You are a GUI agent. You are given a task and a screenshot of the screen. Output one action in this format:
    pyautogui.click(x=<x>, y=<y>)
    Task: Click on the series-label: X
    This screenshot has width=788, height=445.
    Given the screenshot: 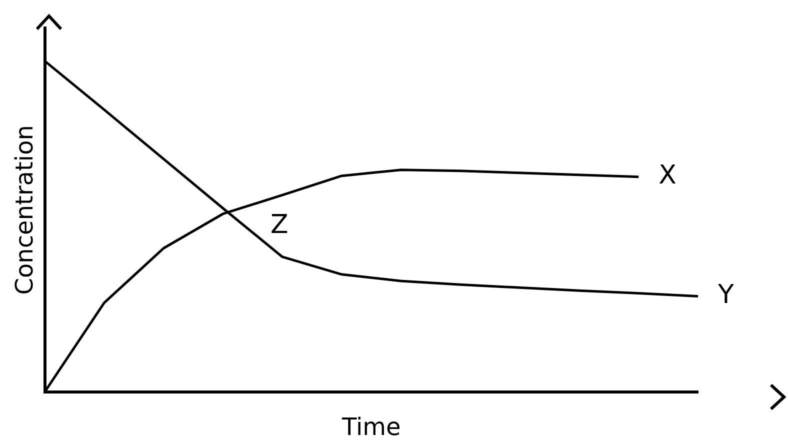 What is the action you would take?
    pyautogui.click(x=667, y=175)
    